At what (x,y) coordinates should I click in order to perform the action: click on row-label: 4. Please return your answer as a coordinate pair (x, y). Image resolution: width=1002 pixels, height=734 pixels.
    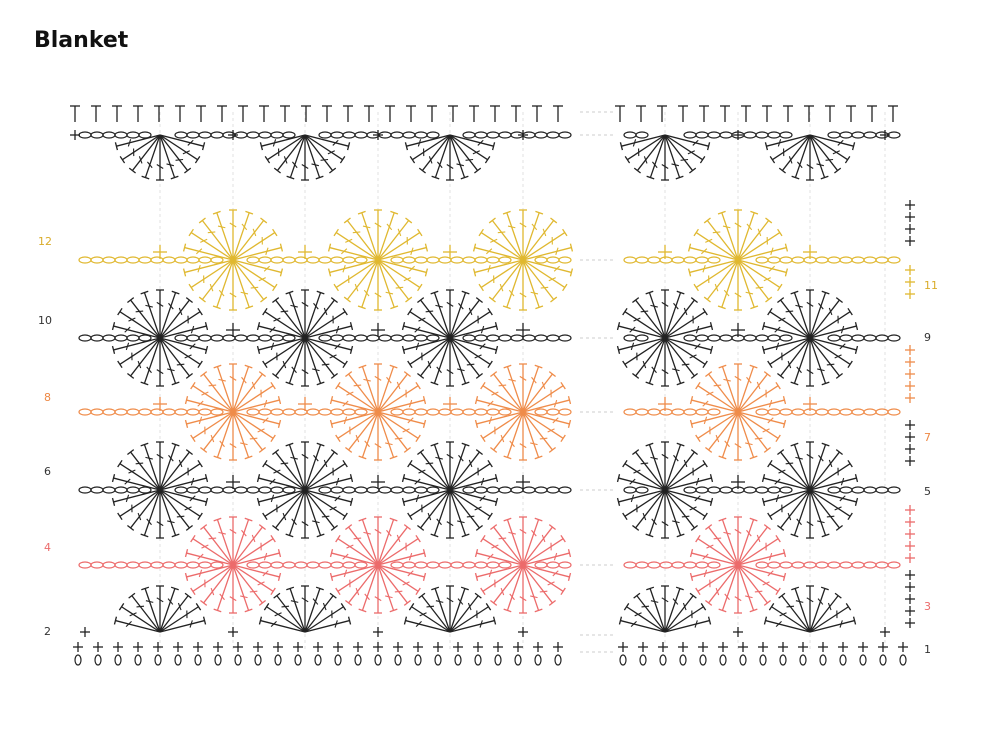
    Looking at the image, I should click on (47, 547).